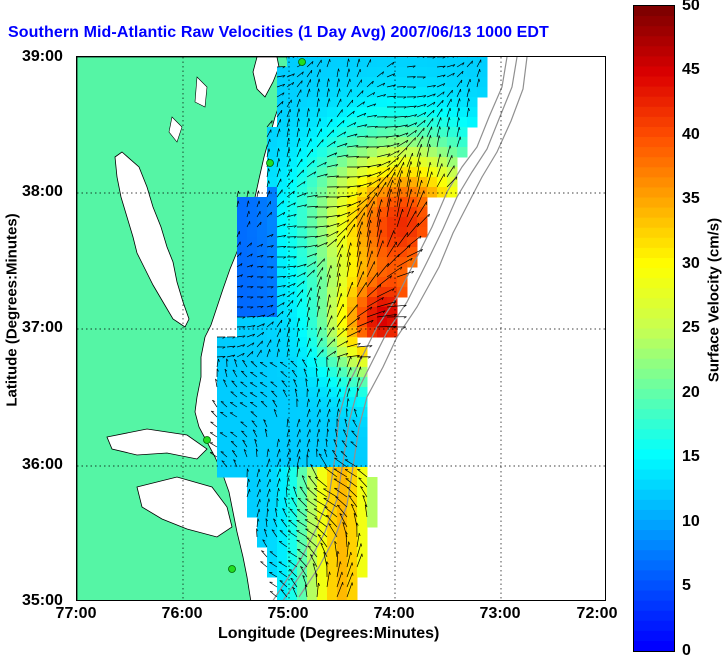 Image resolution: width=724 pixels, height=660 pixels. I want to click on radar-site-marker, so click(302, 62).